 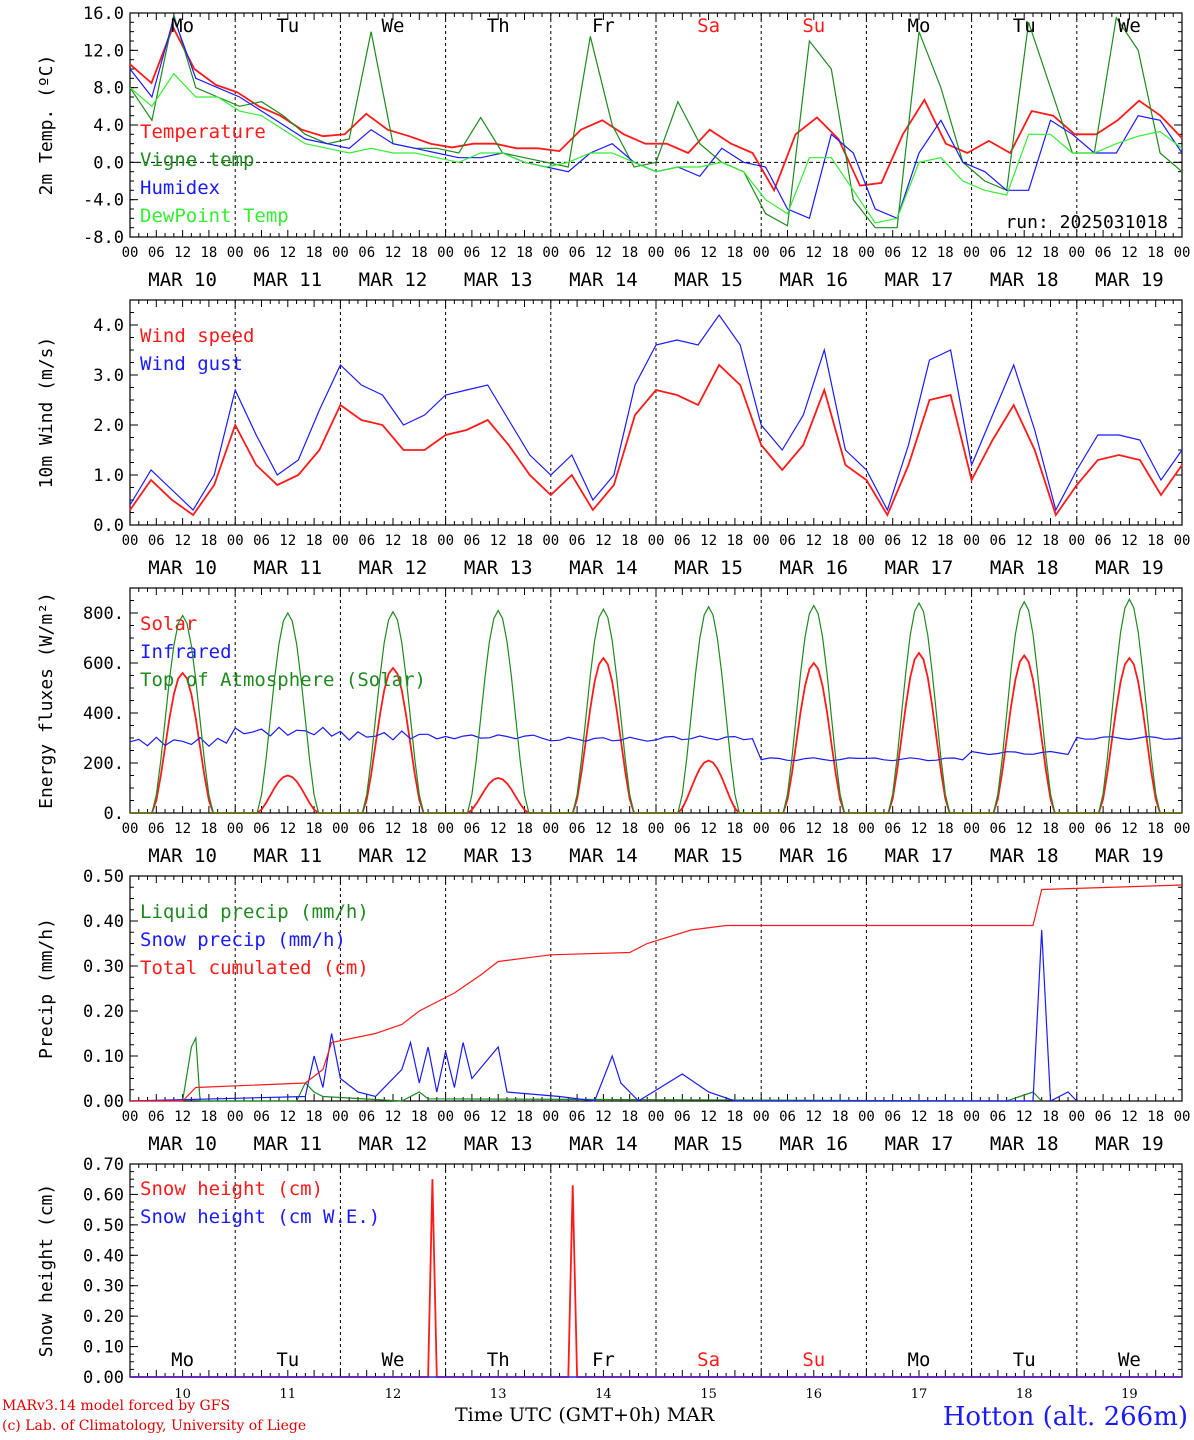 What do you see at coordinates (46, 700) in the screenshot?
I see `y-axis-label: Energy fluxes (W/m²)` at bounding box center [46, 700].